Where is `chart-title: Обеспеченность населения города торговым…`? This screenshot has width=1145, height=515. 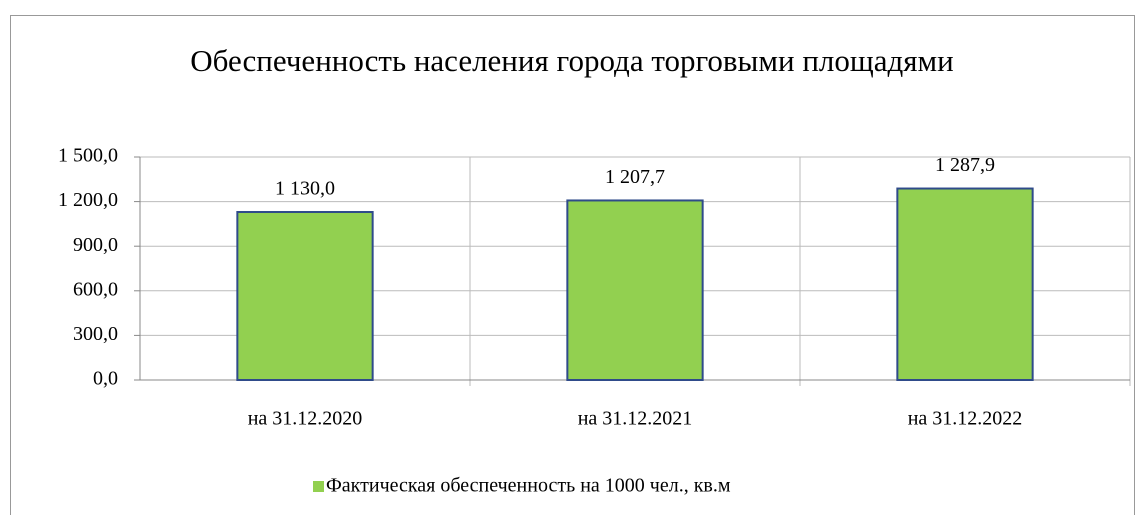 chart-title: Обеспеченность населения города торговым… is located at coordinates (572, 60).